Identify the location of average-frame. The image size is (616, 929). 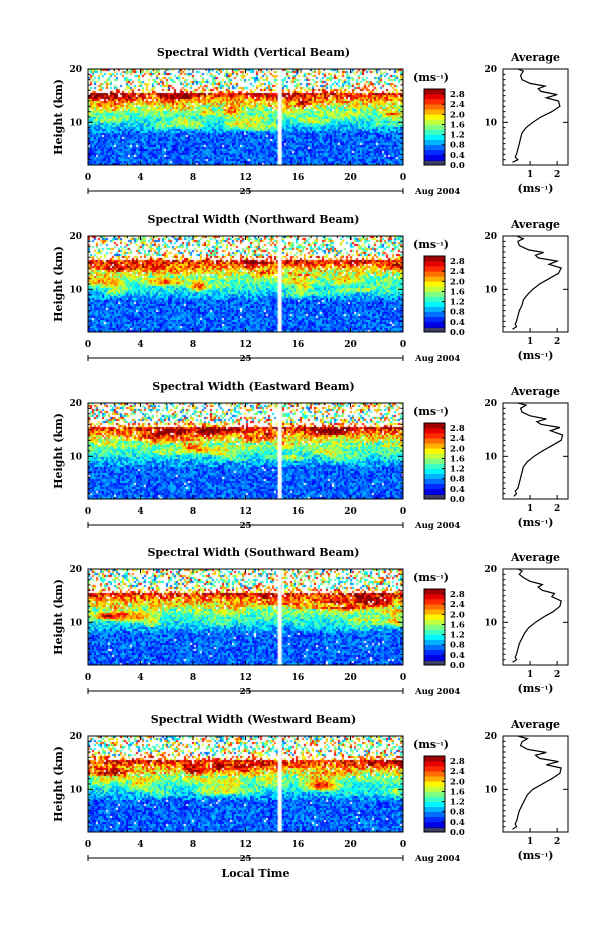
(535, 617).